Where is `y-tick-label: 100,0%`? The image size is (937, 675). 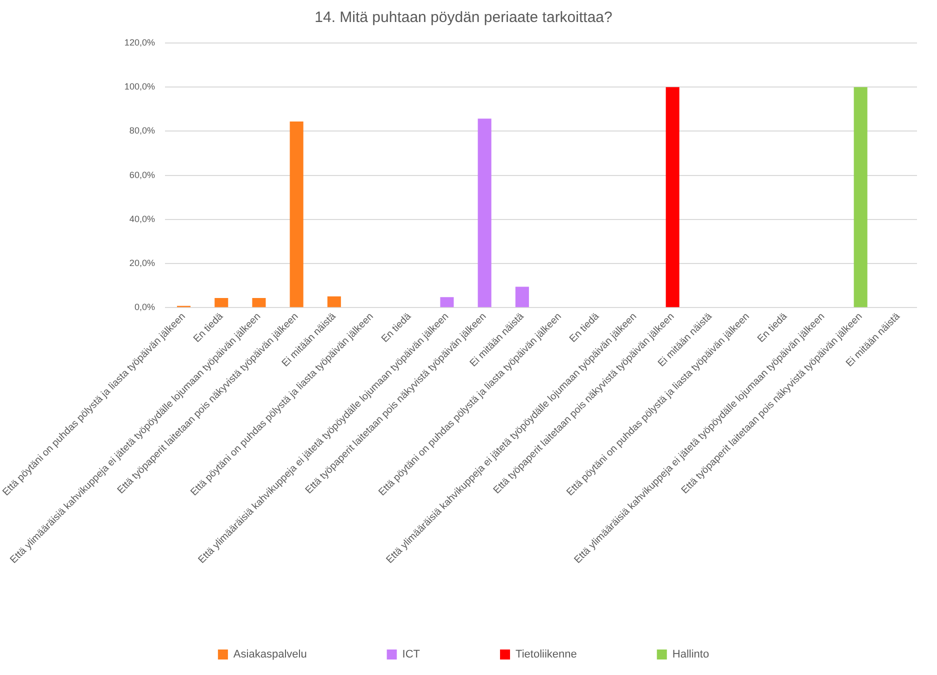 y-tick-label: 100,0% is located at coordinates (139, 87).